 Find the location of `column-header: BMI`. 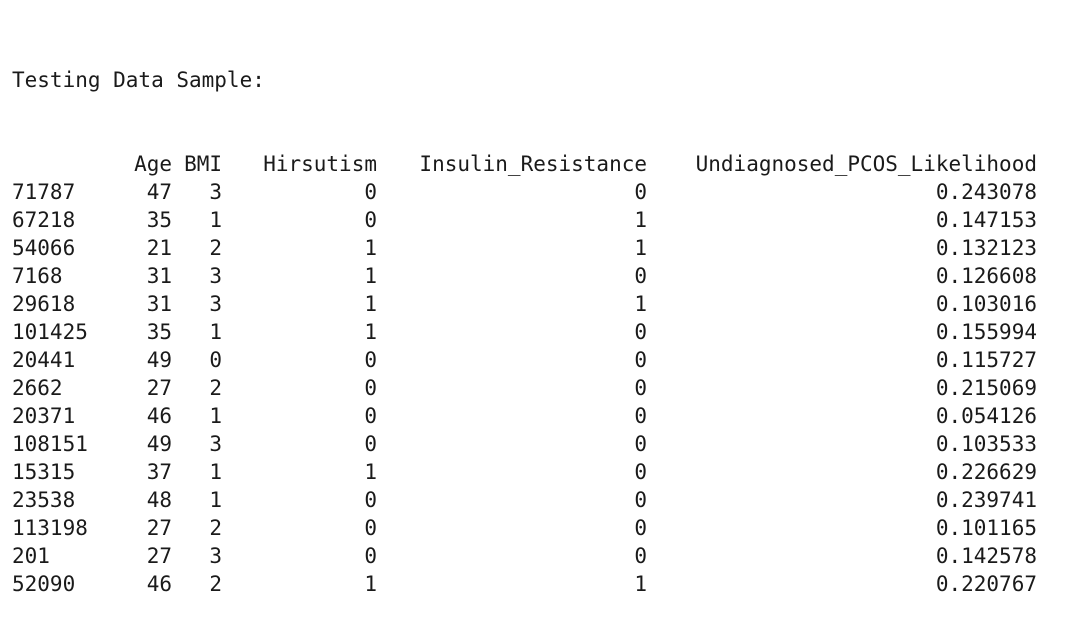

column-header: BMI is located at coordinates (197, 164).